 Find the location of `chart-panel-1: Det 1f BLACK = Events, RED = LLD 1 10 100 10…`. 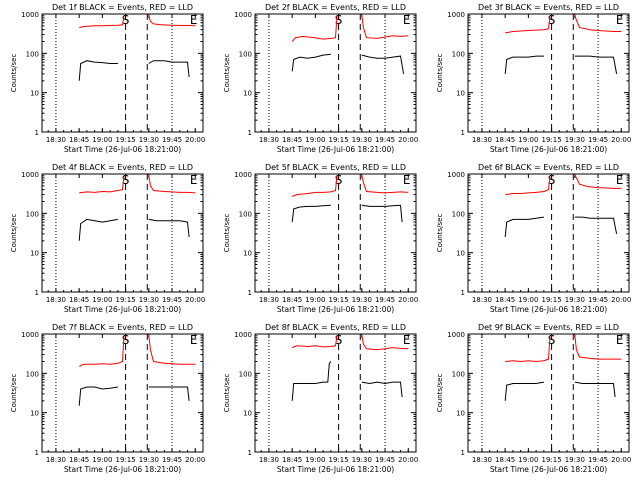

chart-panel-1: Det 1f BLACK = Events, RED = LLD 1 10 100 10… is located at coordinates (107, 78).